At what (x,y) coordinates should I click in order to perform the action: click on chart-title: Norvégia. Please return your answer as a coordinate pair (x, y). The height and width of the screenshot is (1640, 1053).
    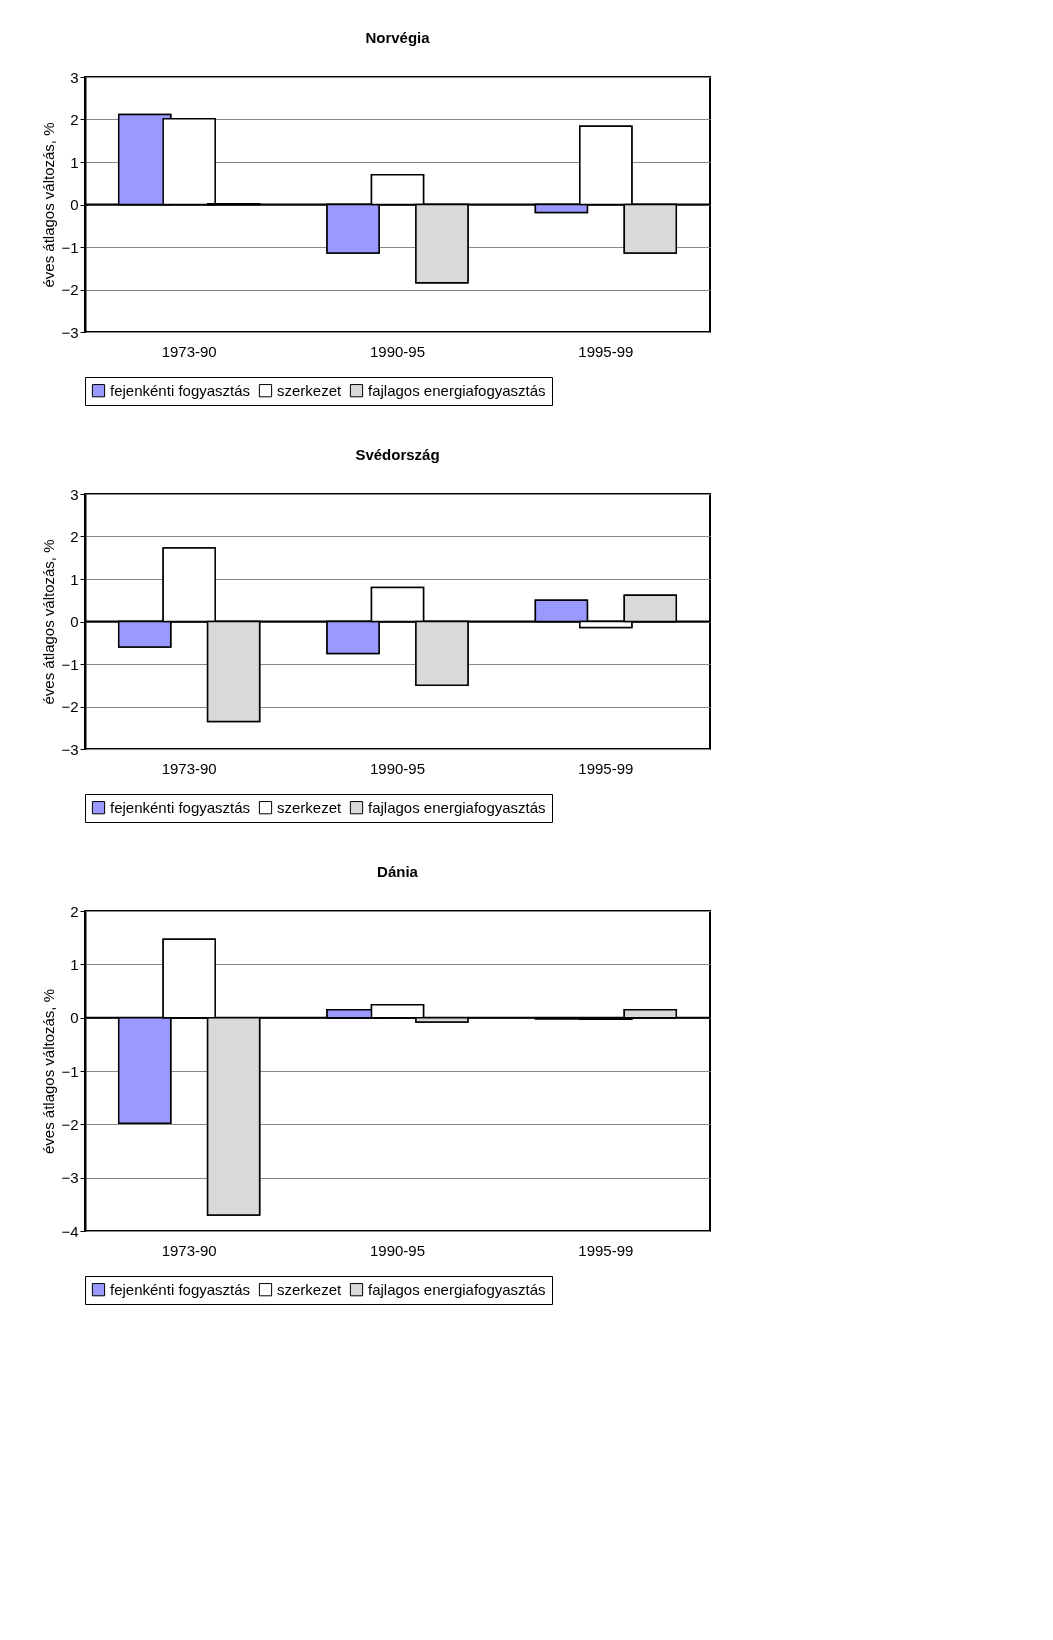
    Looking at the image, I should click on (398, 37).